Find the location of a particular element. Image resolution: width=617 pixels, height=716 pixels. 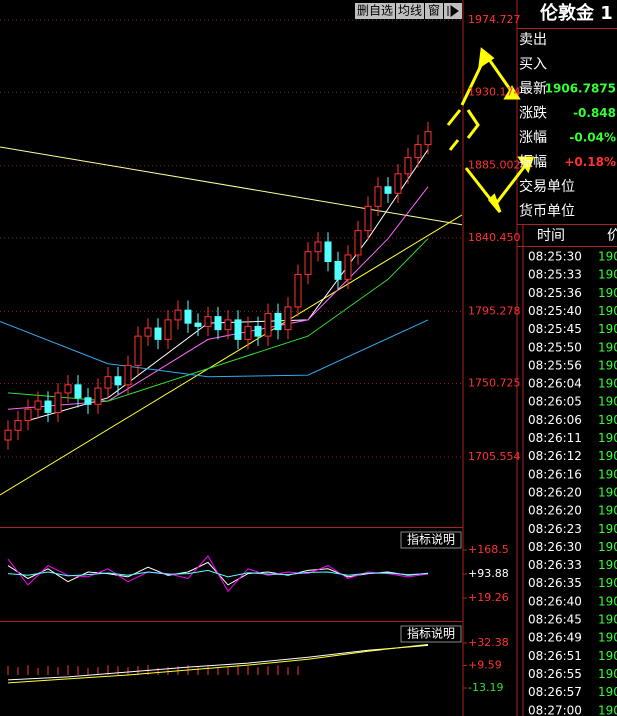

trade-time: 08:26:57 is located at coordinates (555, 692).